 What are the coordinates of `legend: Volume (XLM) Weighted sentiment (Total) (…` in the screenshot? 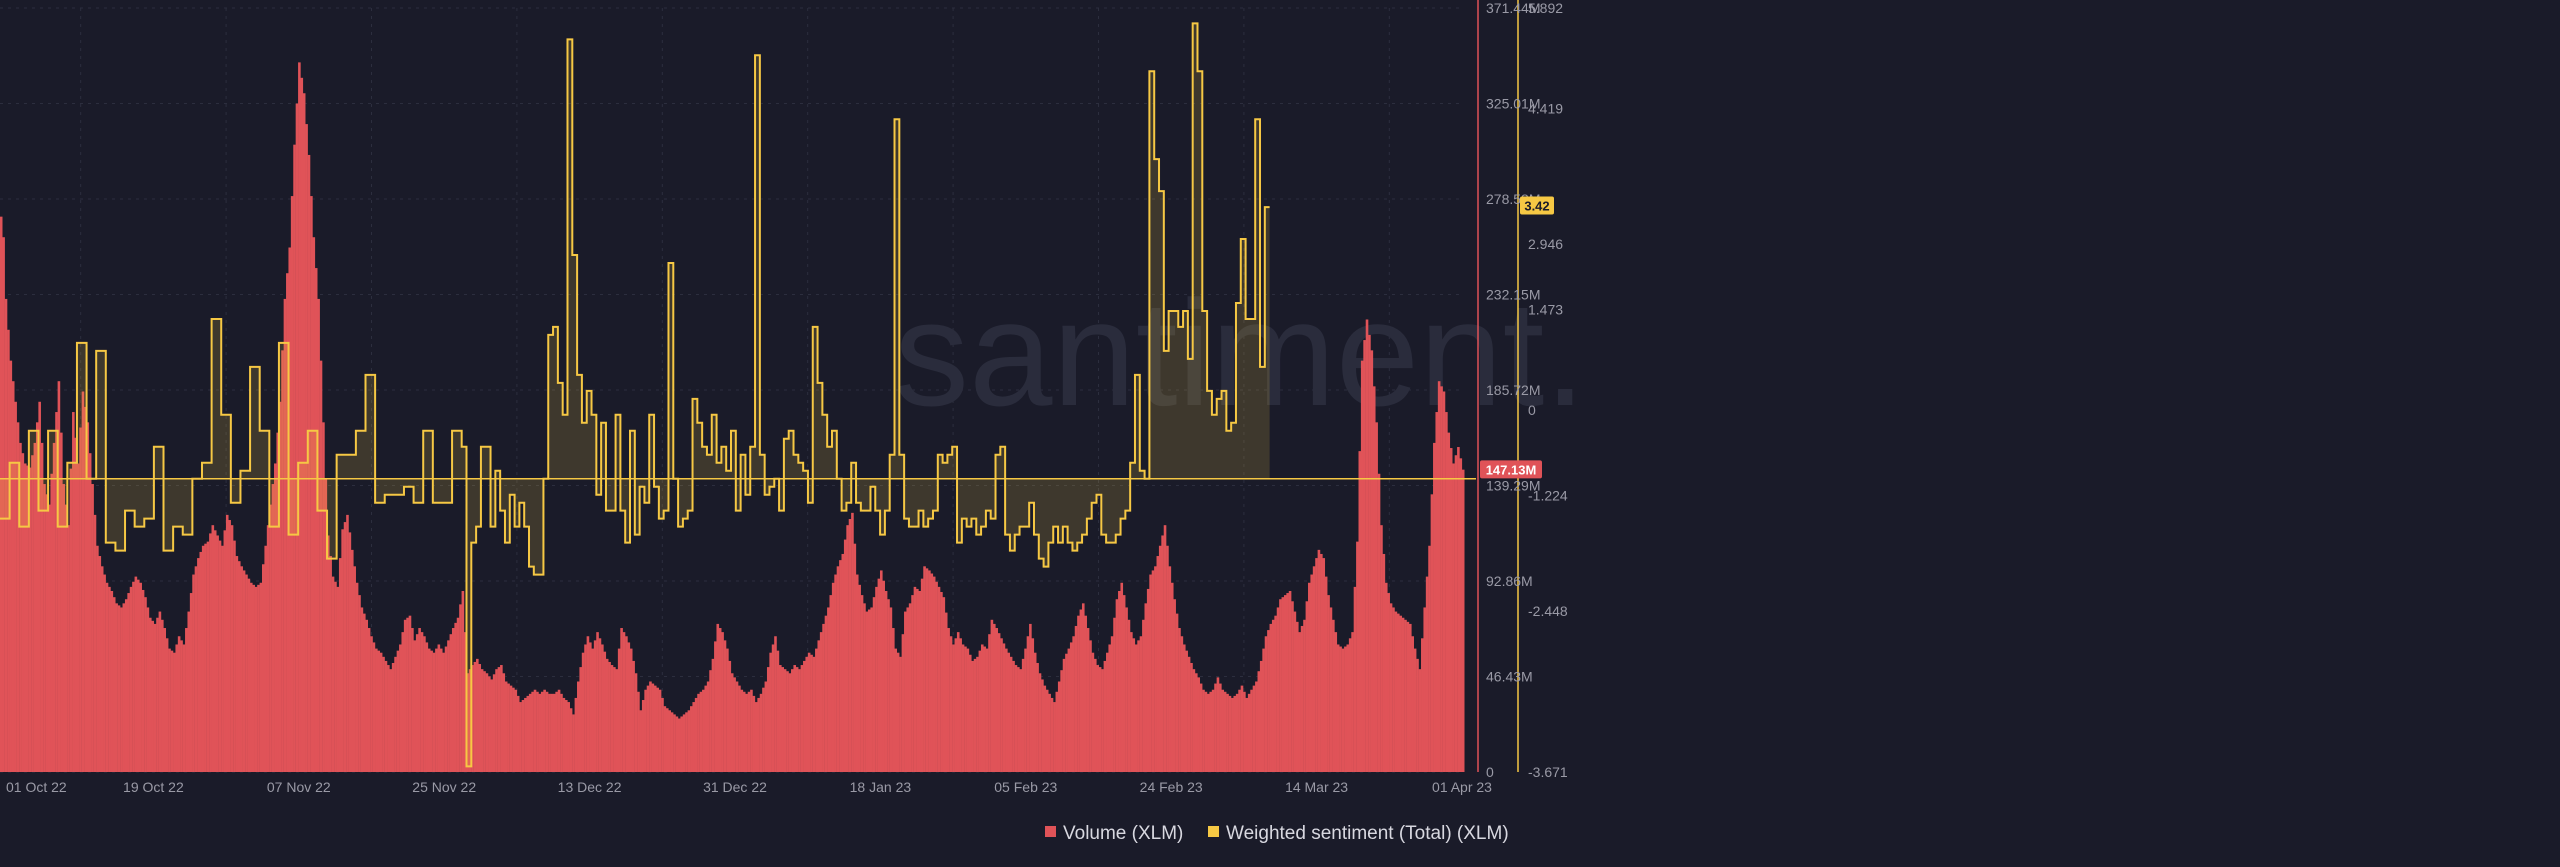 It's located at (1277, 833).